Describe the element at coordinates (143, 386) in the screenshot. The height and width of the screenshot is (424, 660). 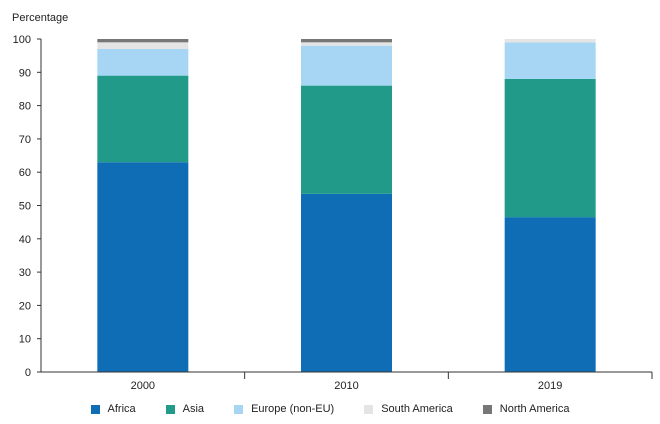
I see `x-tick-label: 2000` at that location.